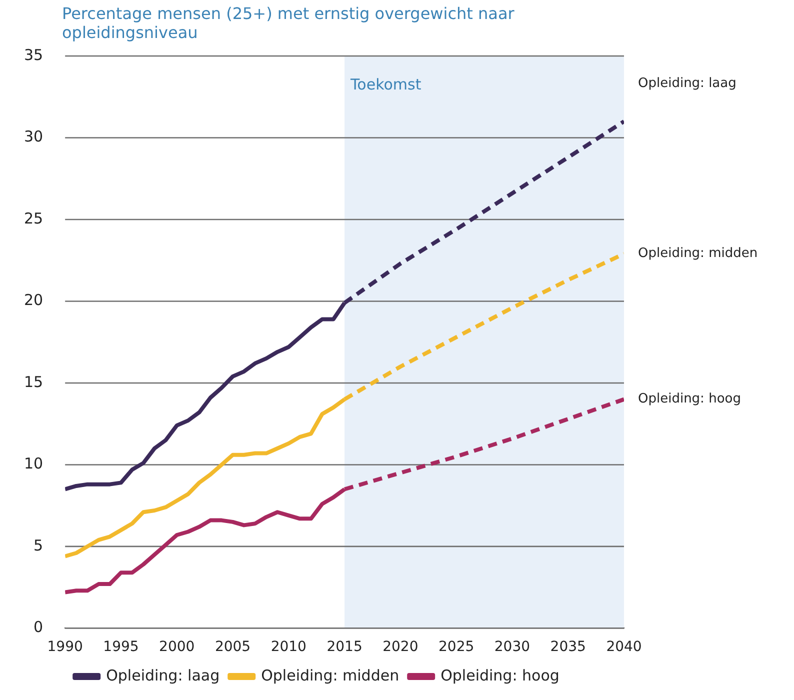 Image resolution: width=794 pixels, height=700 pixels. I want to click on legend-label: Opleiding: midden, so click(330, 675).